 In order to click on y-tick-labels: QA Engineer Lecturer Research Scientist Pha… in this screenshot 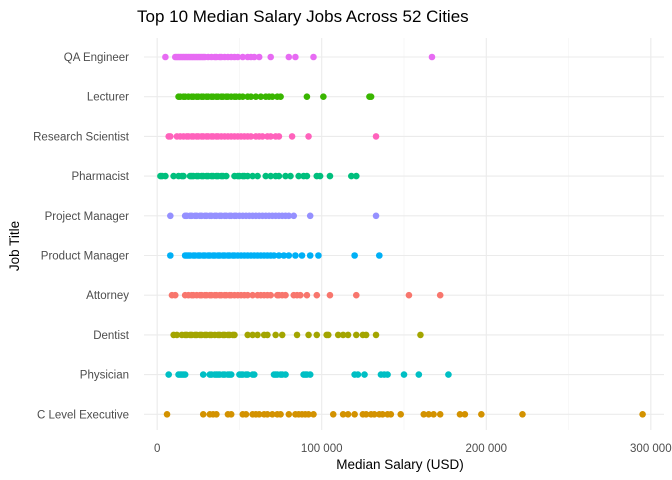, I will do `click(81, 236)`.